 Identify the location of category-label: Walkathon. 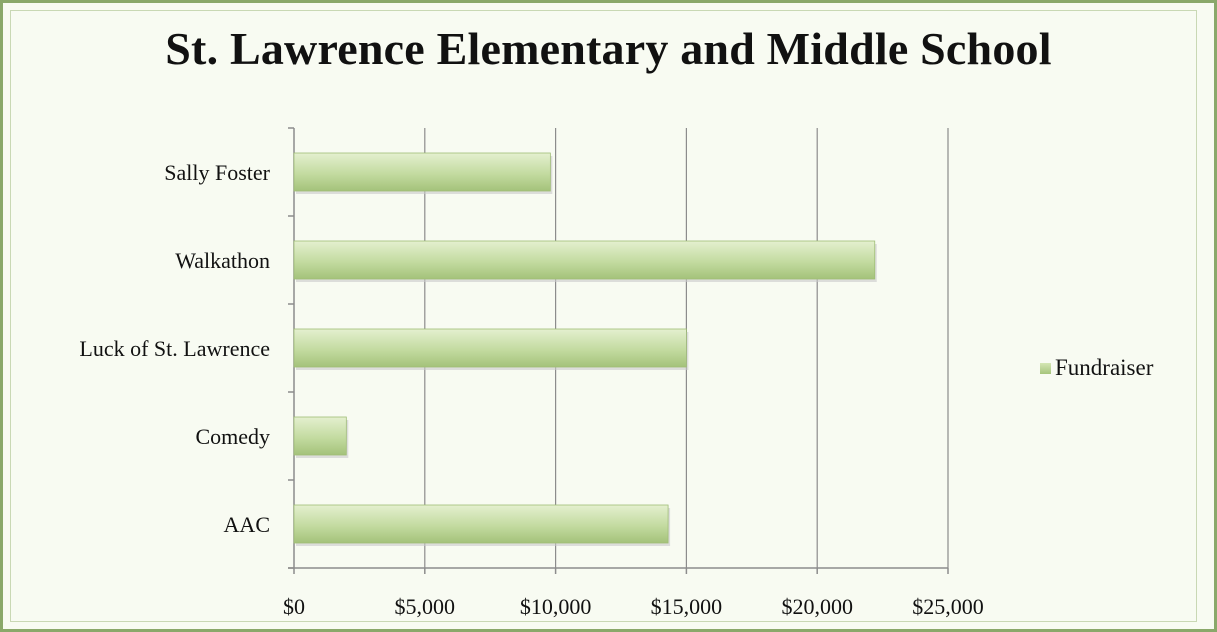
(222, 260).